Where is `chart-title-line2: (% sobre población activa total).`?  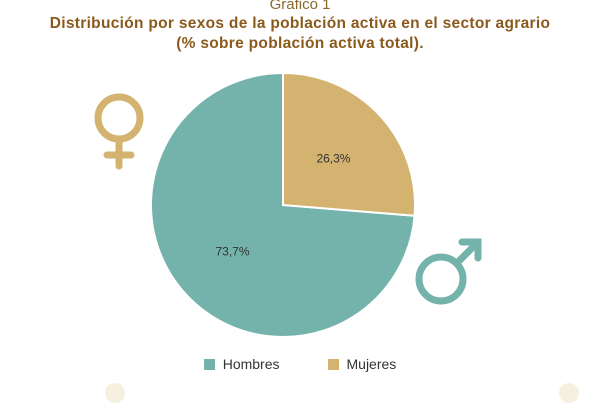
chart-title-line2: (% sobre población activa total). is located at coordinates (300, 43).